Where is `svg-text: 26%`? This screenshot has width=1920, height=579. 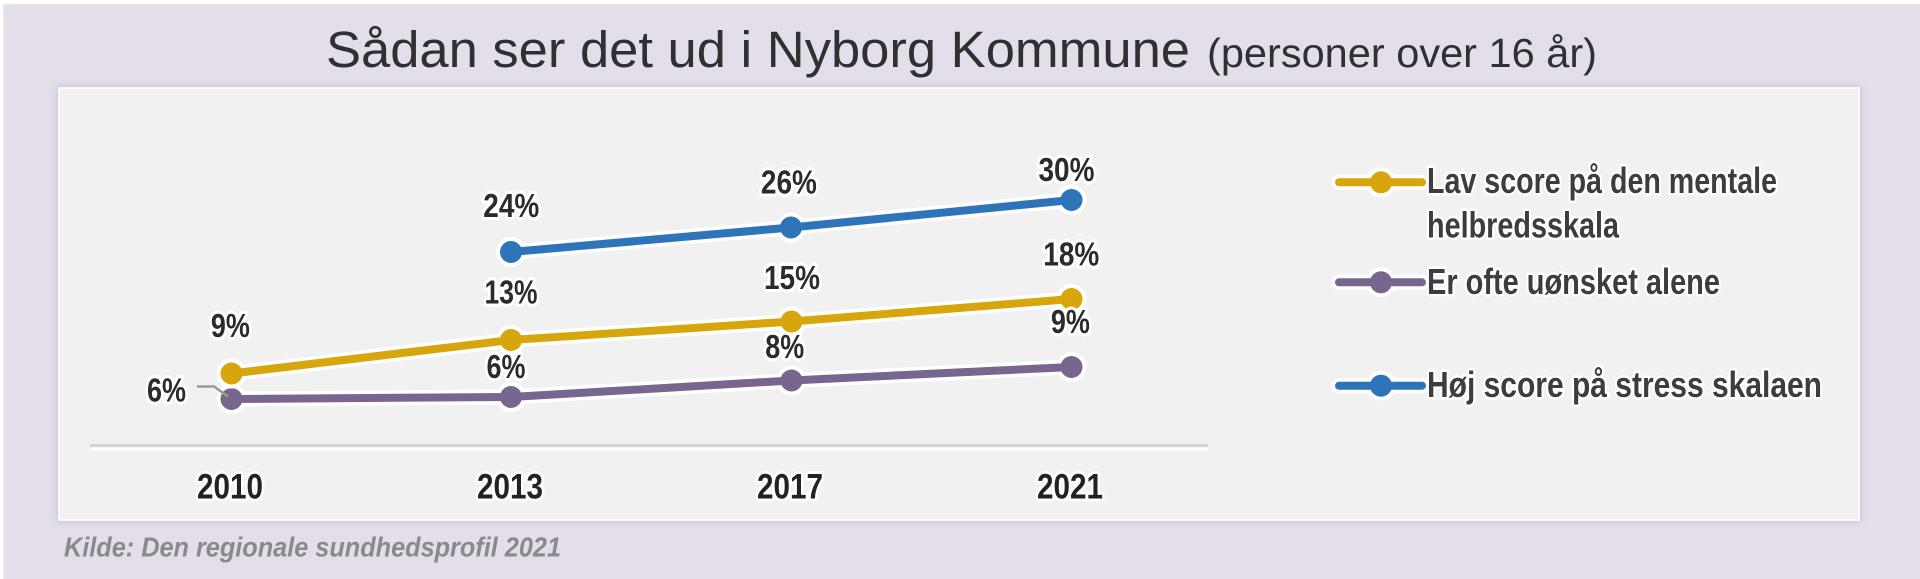 svg-text: 26% is located at coordinates (789, 182).